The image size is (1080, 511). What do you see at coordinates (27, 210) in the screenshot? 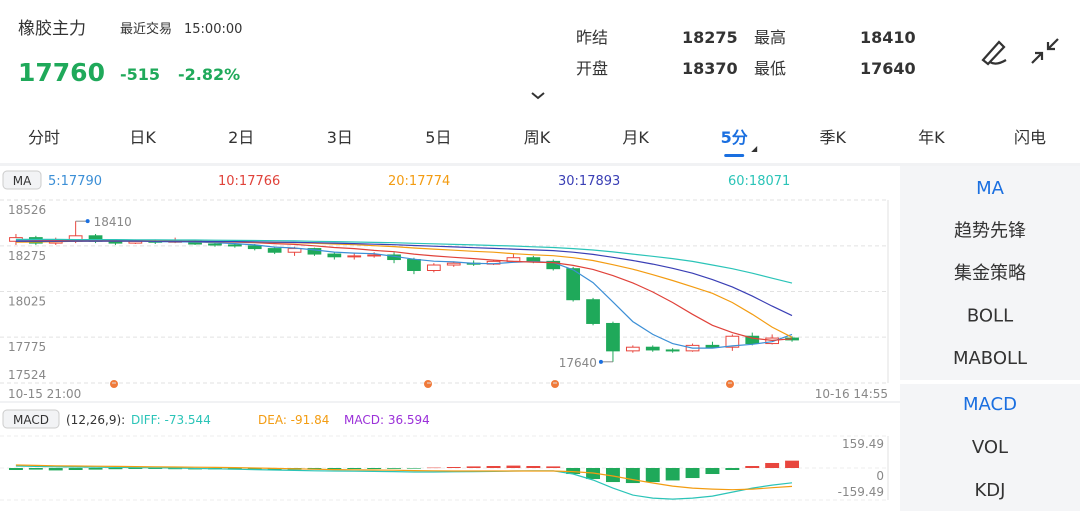
I see `y-tick-label: 18526` at bounding box center [27, 210].